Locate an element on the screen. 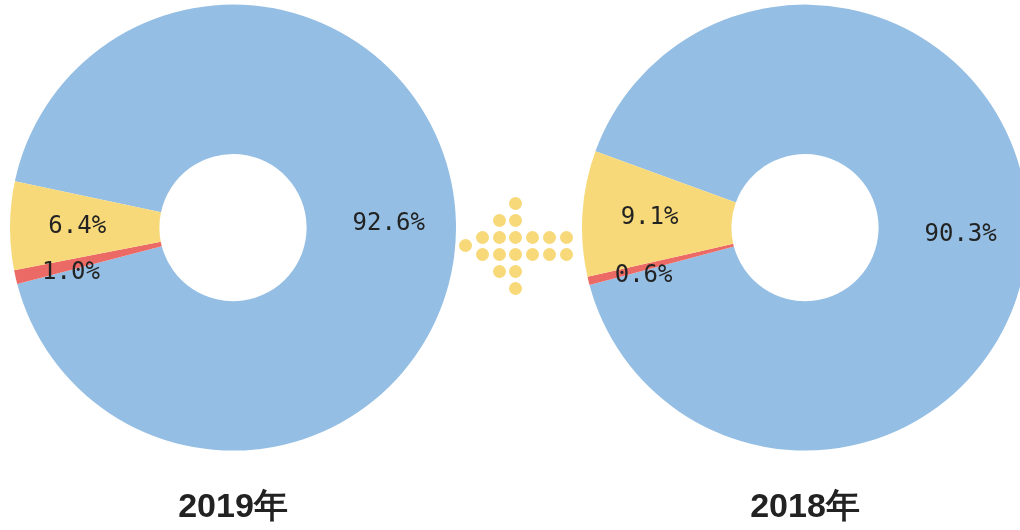 The image size is (1020, 530). text: 2019年 is located at coordinates (233, 504).